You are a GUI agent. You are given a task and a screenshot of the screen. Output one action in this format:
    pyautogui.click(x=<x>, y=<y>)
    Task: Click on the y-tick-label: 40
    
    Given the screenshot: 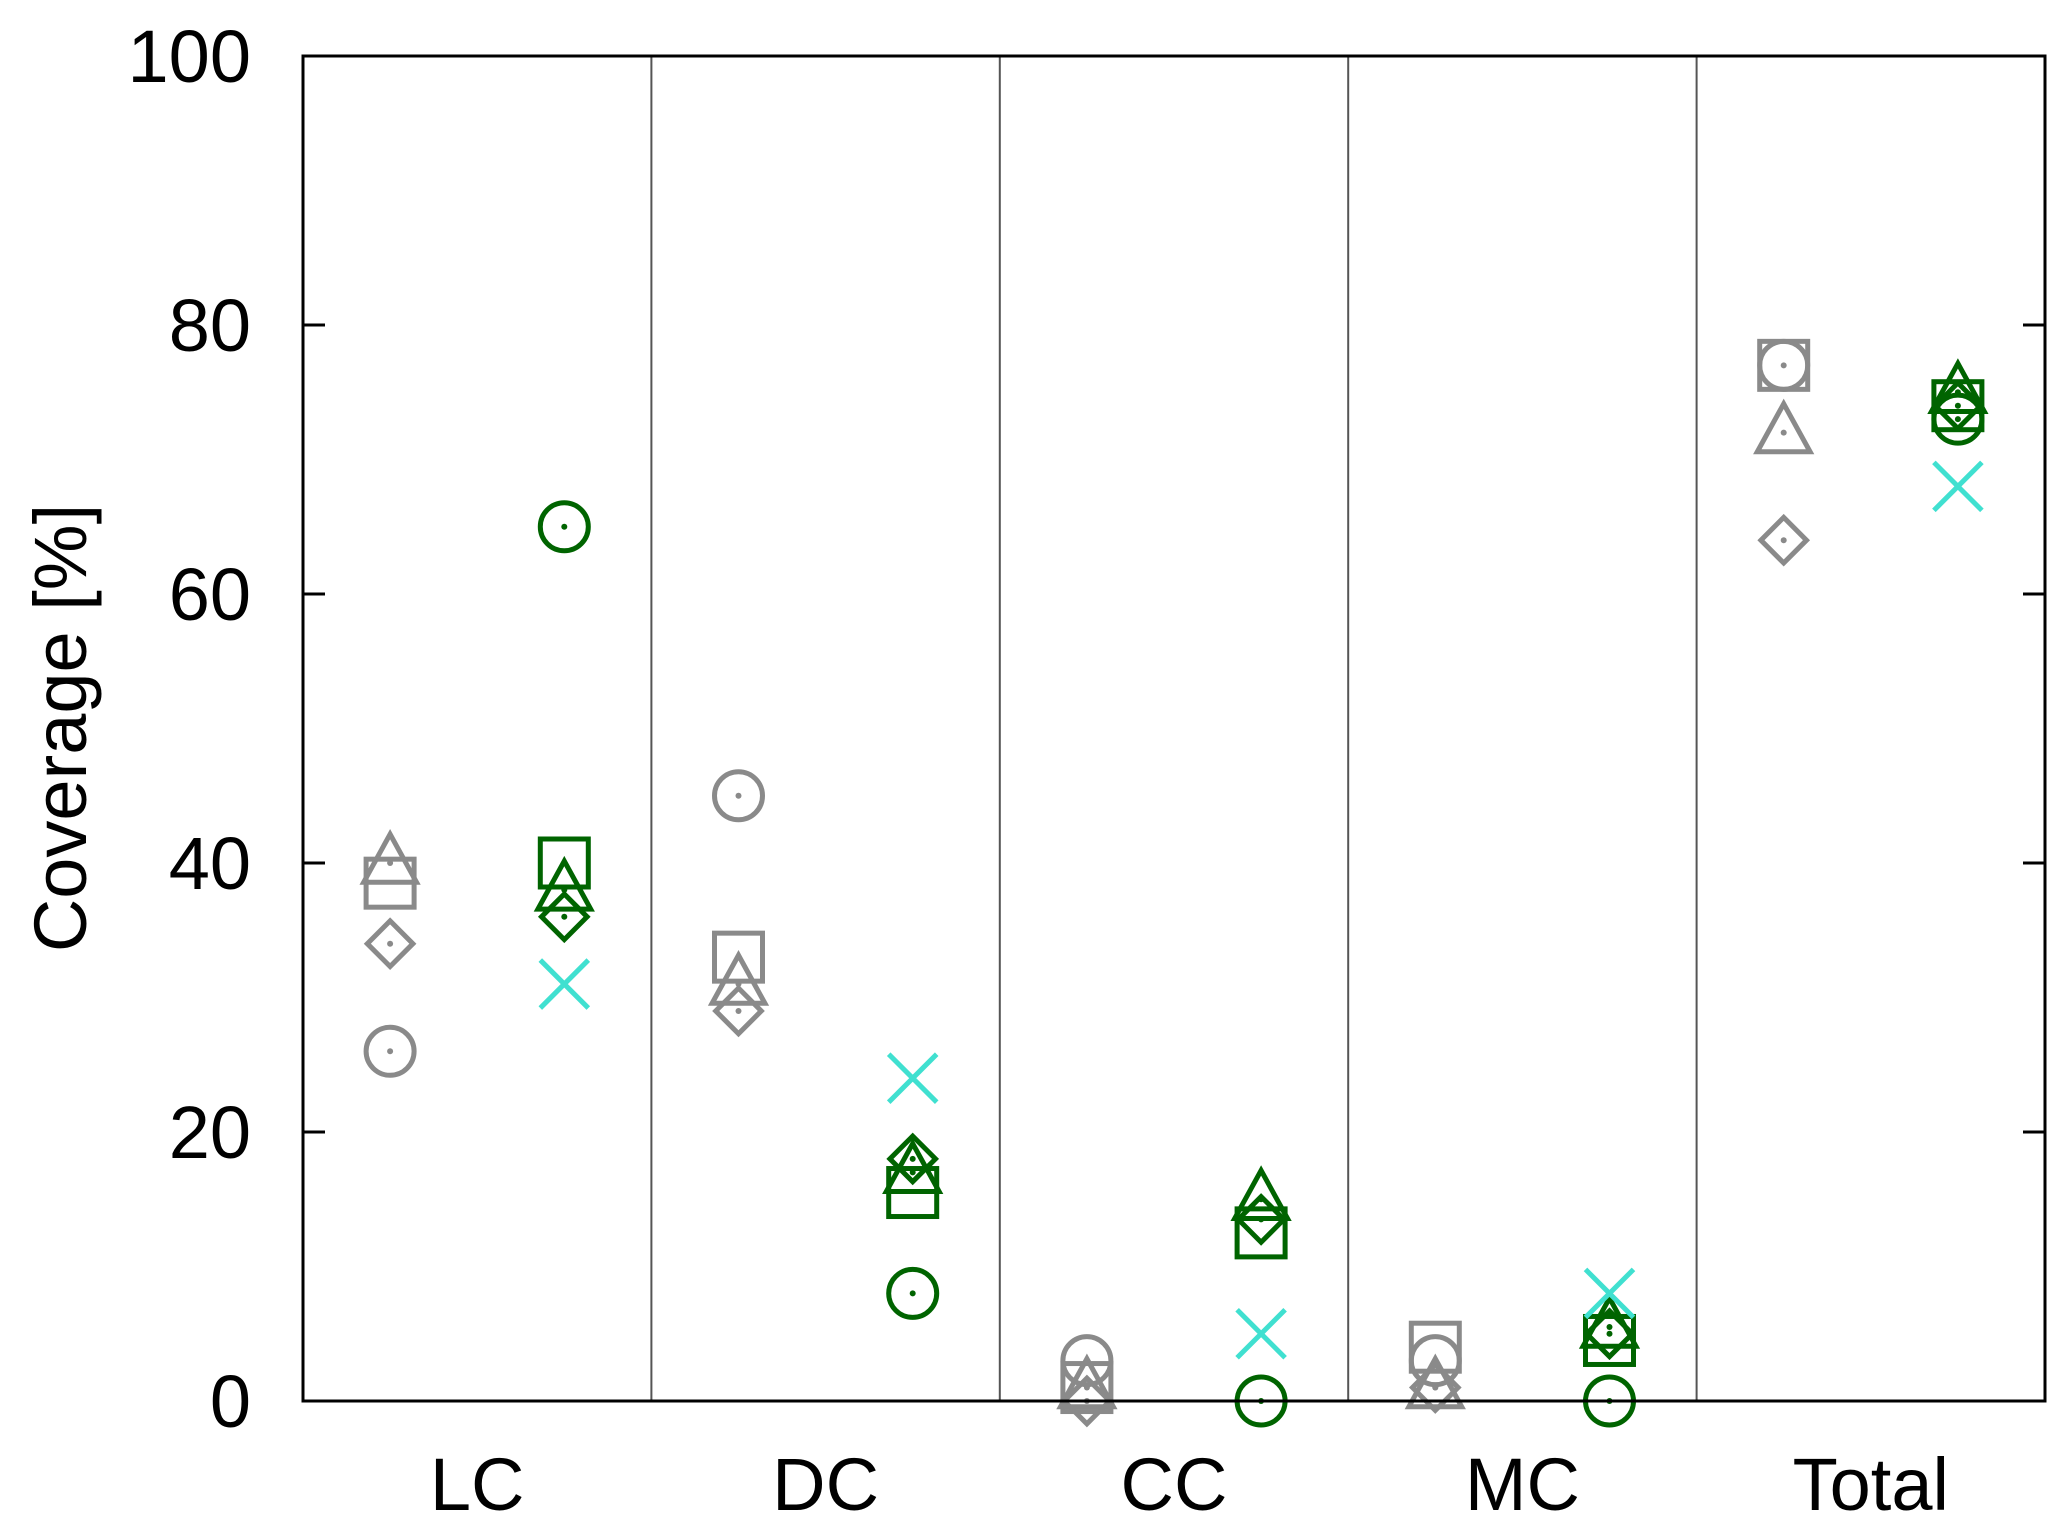 What is the action you would take?
    pyautogui.click(x=210, y=863)
    